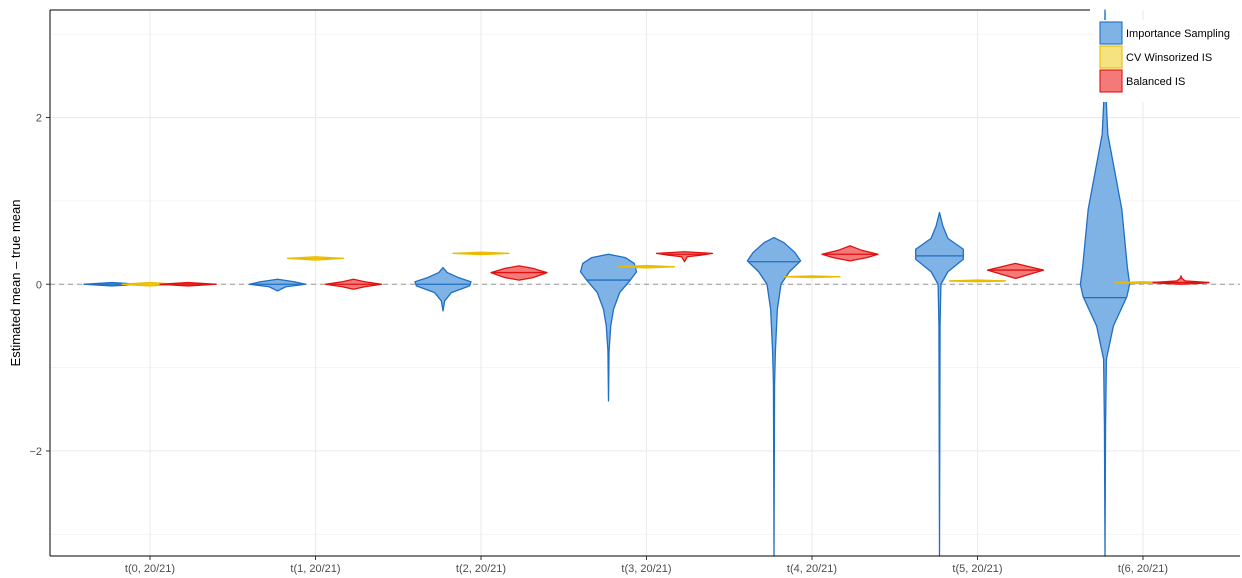 This screenshot has height=578, width=1242. Describe the element at coordinates (1178, 34) in the screenshot. I see `legend-label-0: Importance Sampling` at that location.